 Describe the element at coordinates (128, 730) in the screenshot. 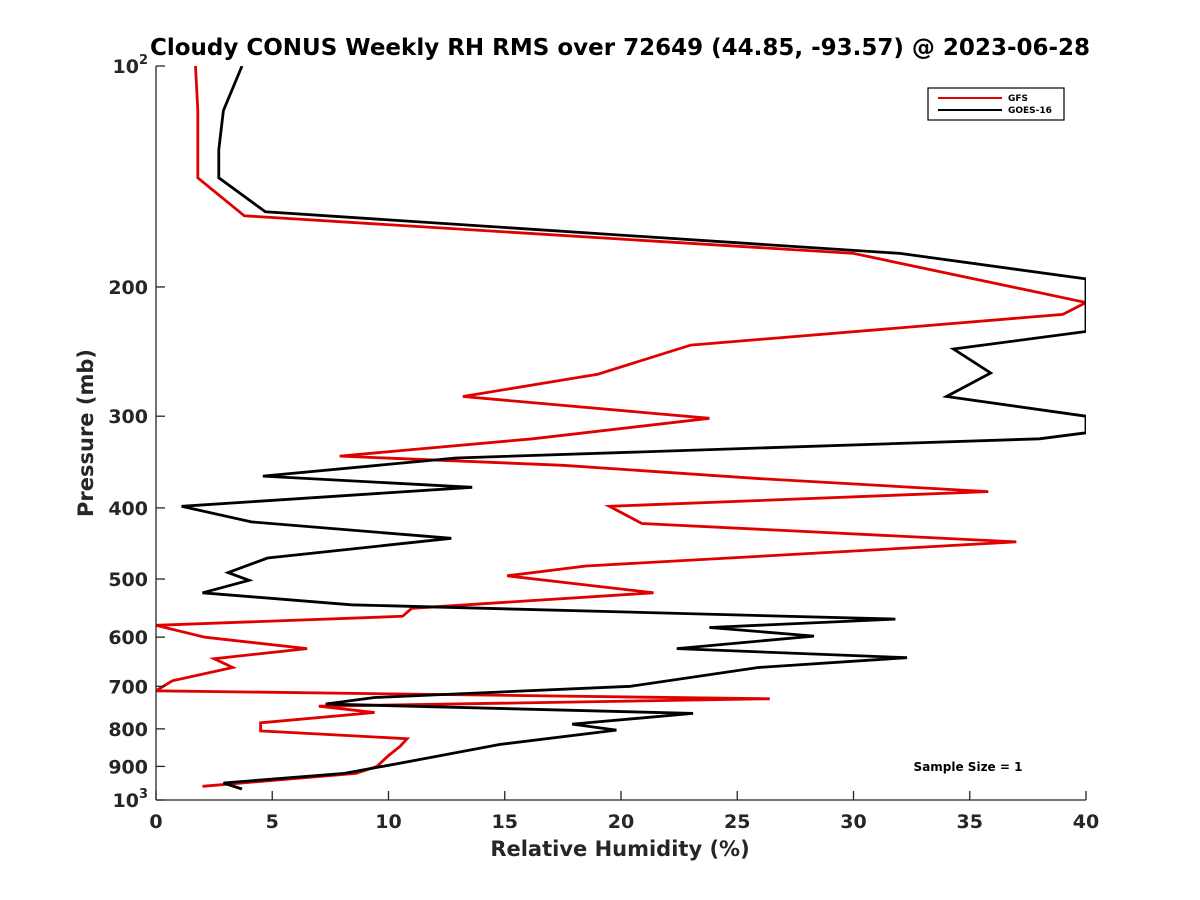

I see `y-tick-label: 800` at that location.